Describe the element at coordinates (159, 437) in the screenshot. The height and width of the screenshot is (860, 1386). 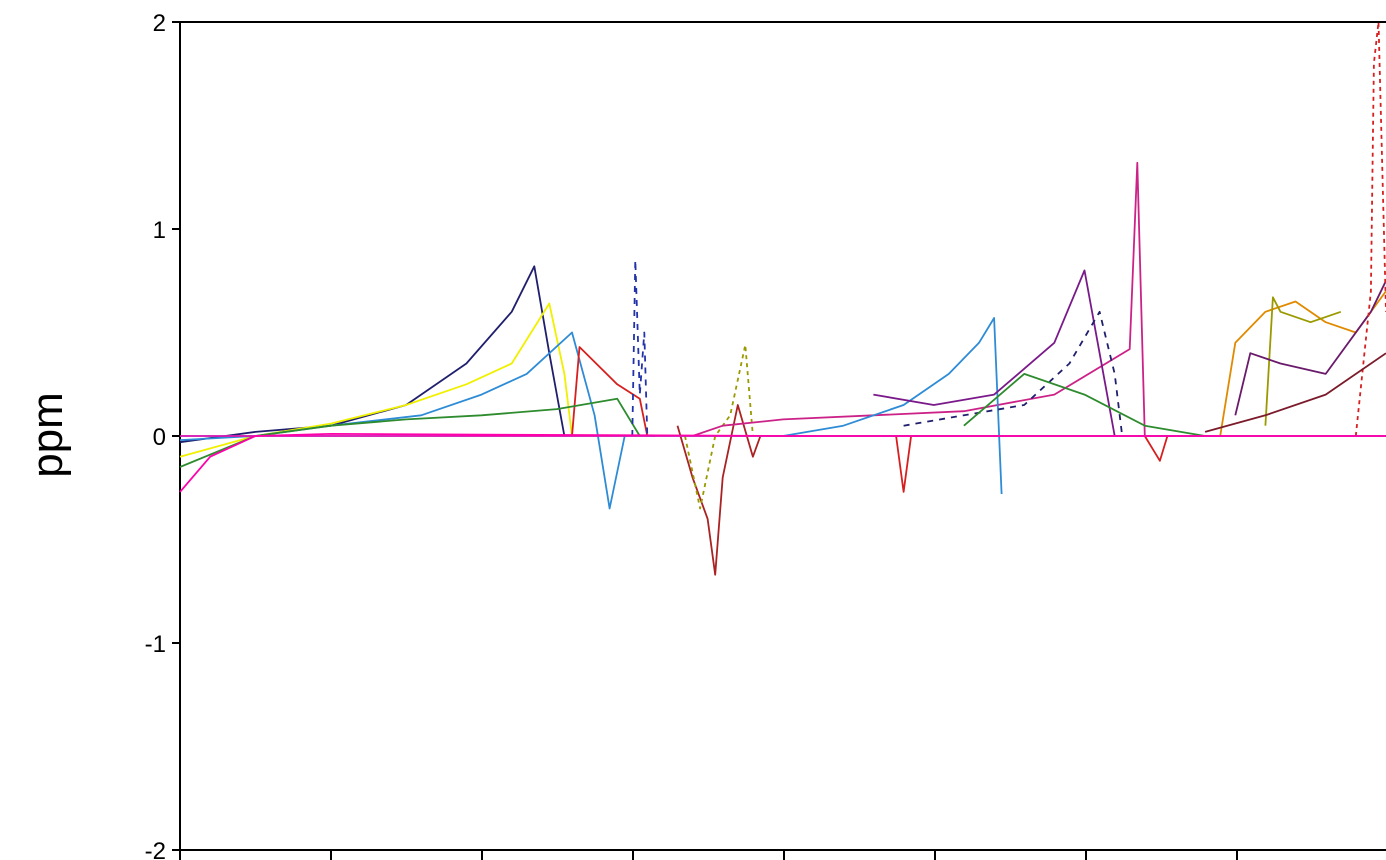
I see `y-tick-label: 0` at that location.